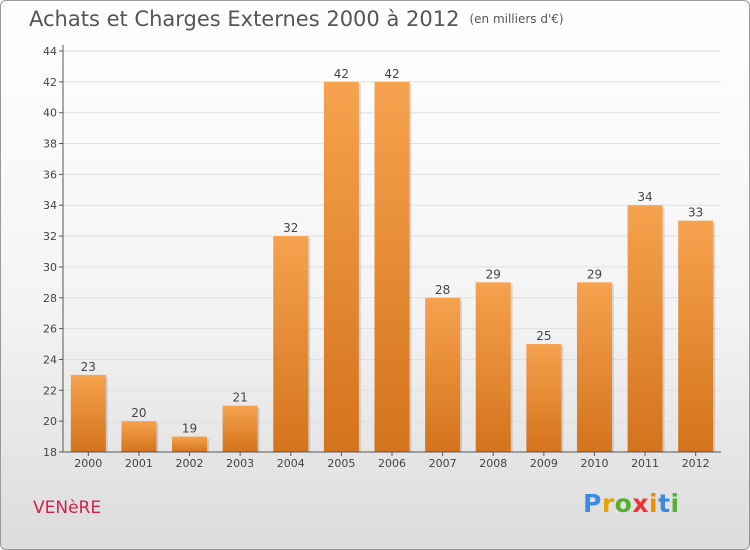  What do you see at coordinates (50, 113) in the screenshot?
I see `y-tick-label: 40` at bounding box center [50, 113].